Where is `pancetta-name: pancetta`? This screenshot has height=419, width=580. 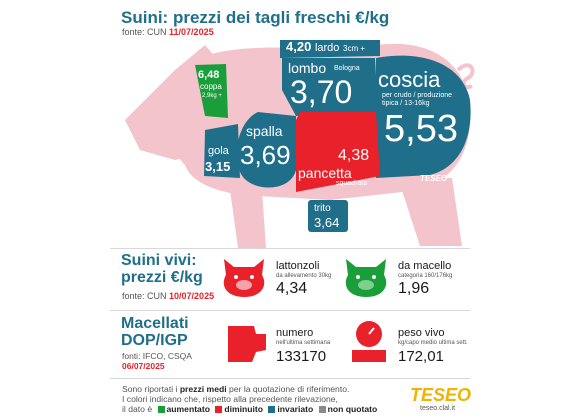
pancetta-name: pancetta is located at coordinates (325, 173).